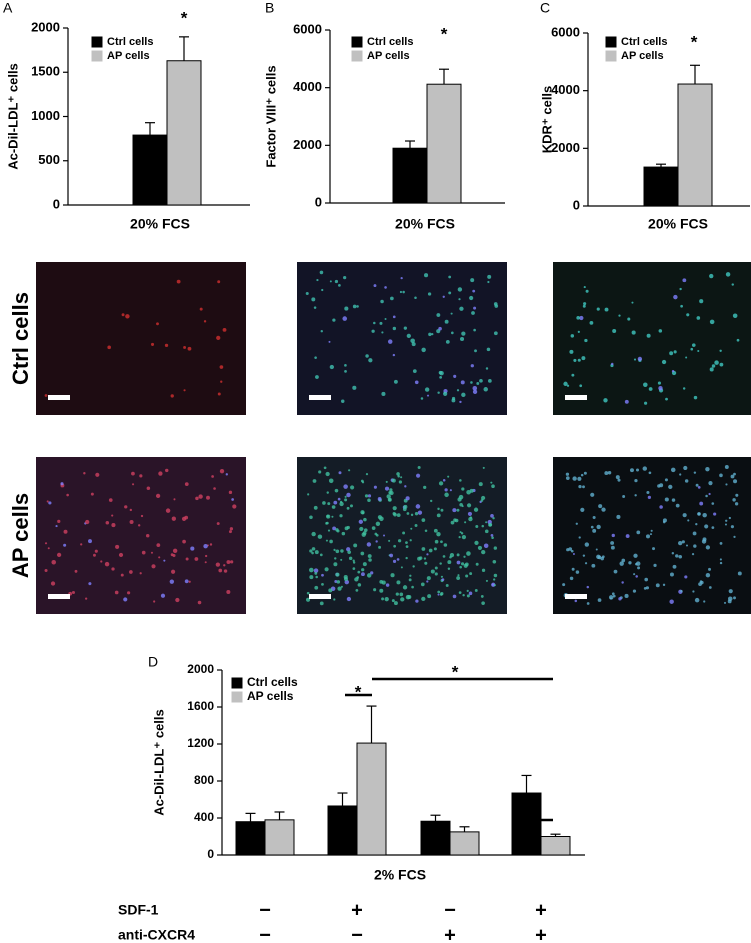 This screenshot has height=943, width=751. I want to click on row-label: AP cells, so click(20, 535).